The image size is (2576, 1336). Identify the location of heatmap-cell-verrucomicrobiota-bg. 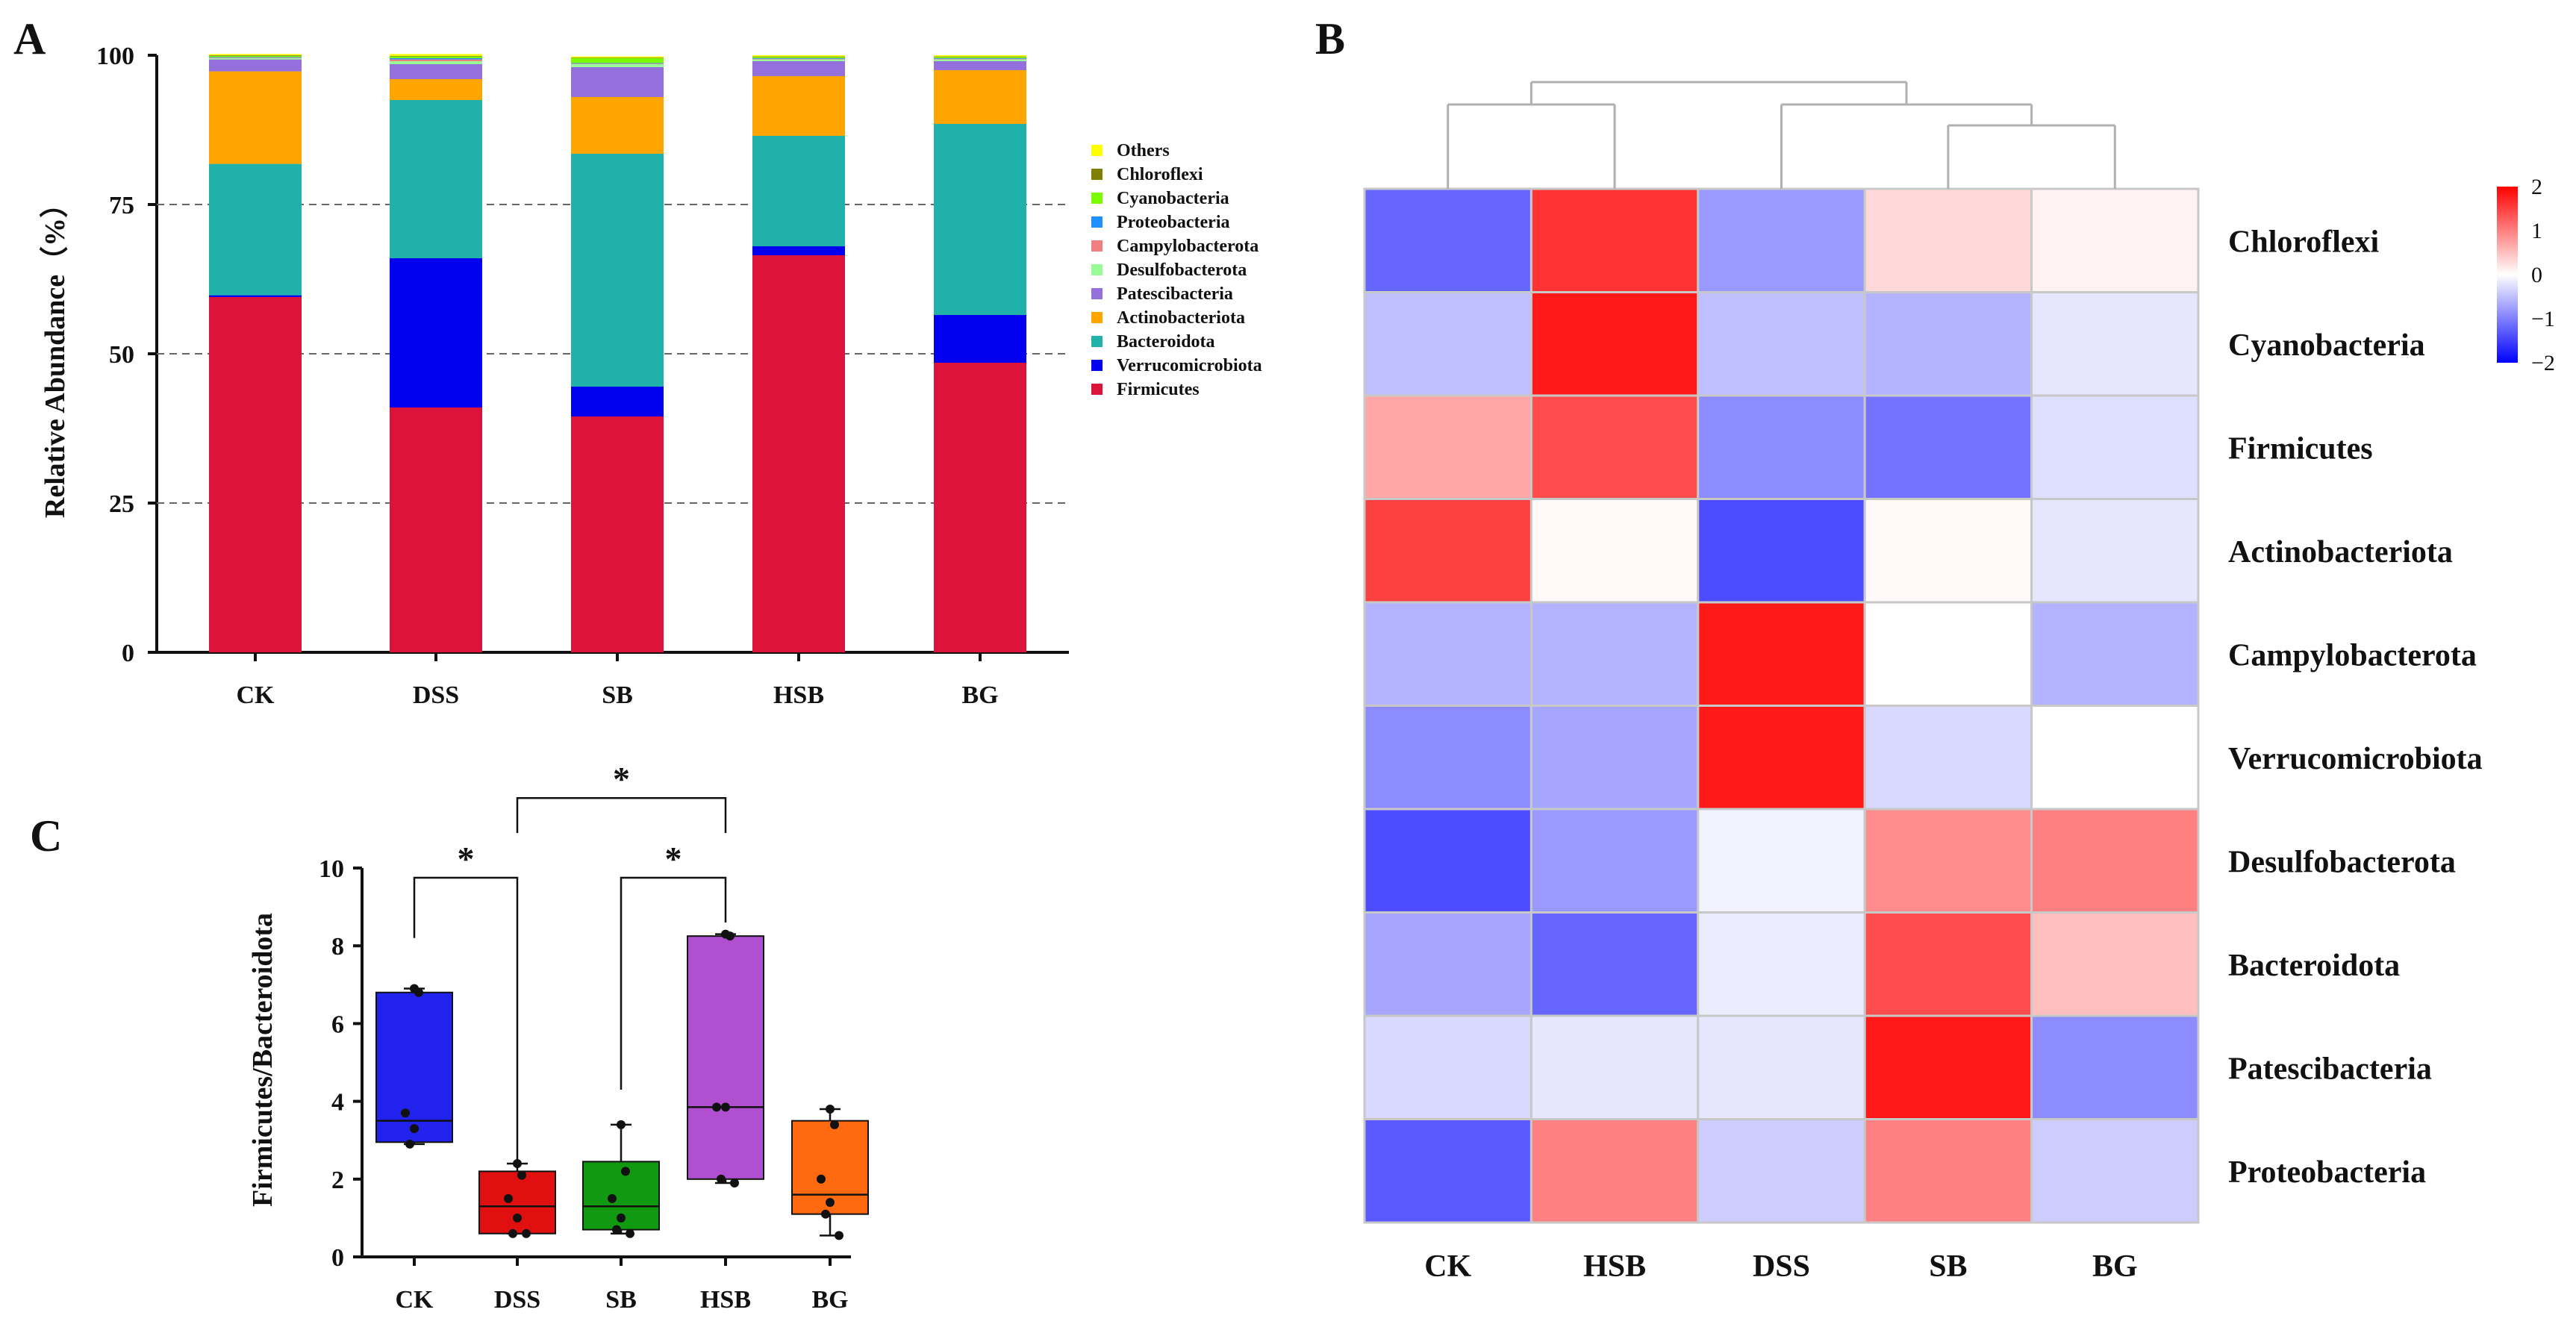
(2115, 758).